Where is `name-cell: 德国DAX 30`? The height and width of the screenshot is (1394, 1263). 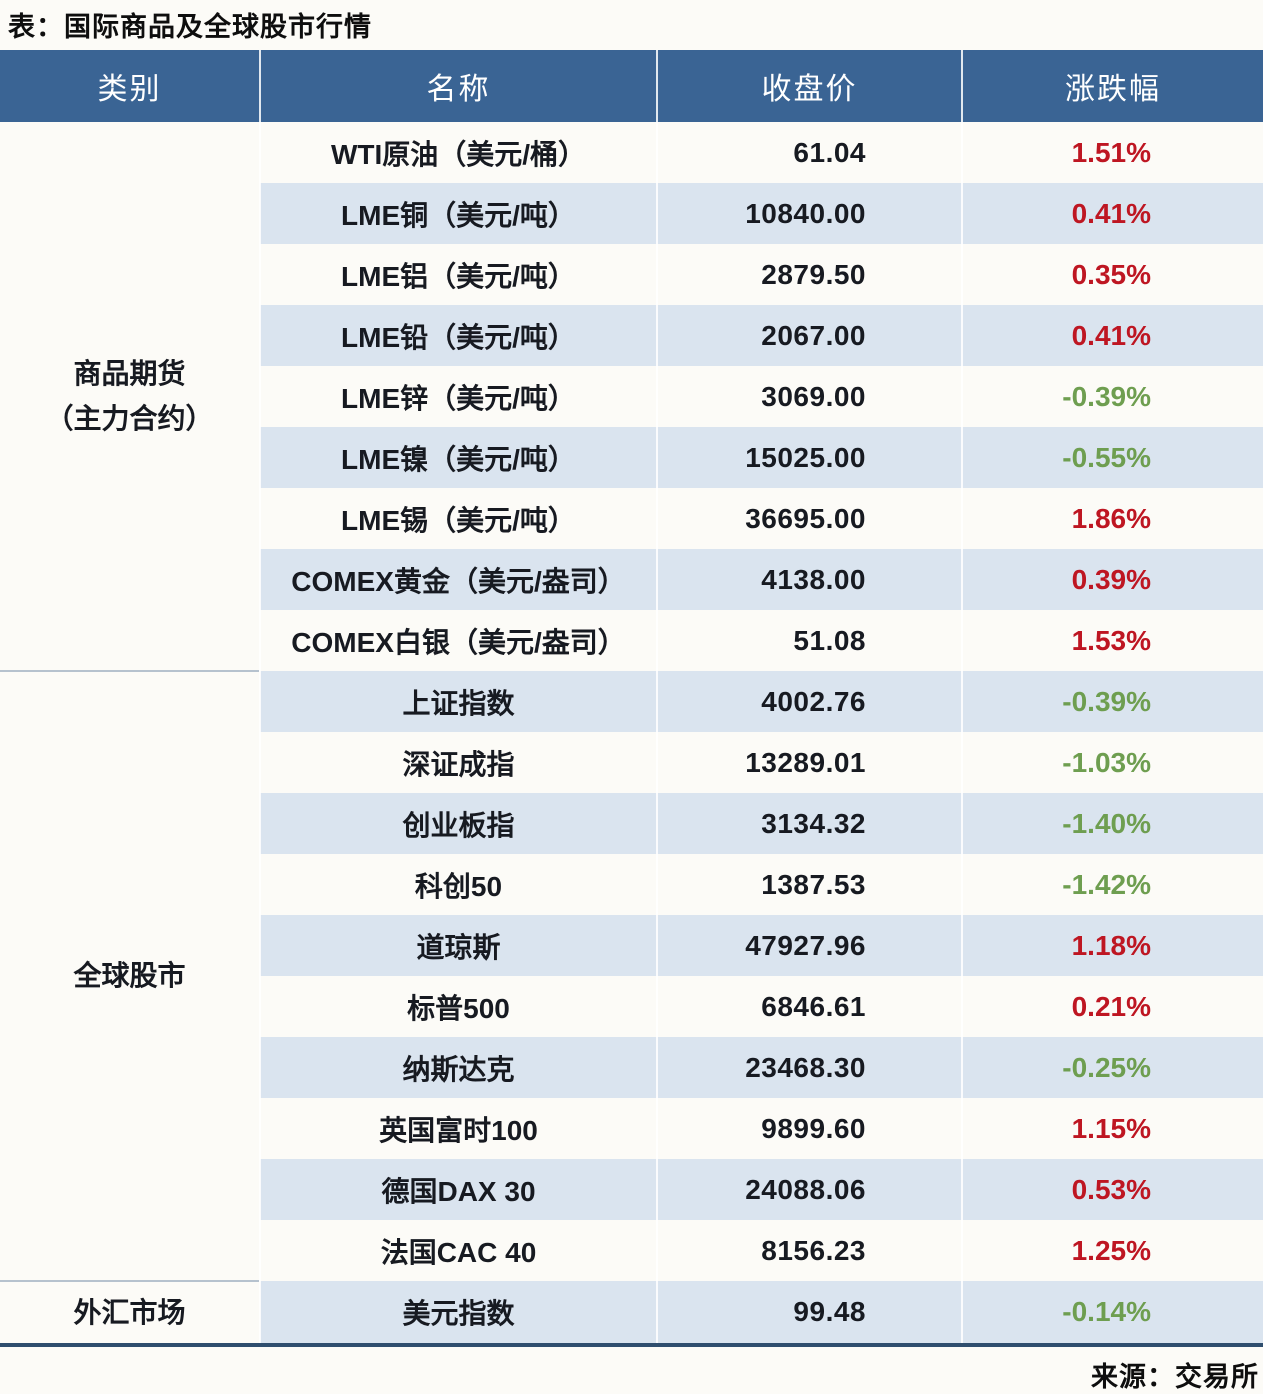 name-cell: 德国DAX 30 is located at coordinates (458, 1189).